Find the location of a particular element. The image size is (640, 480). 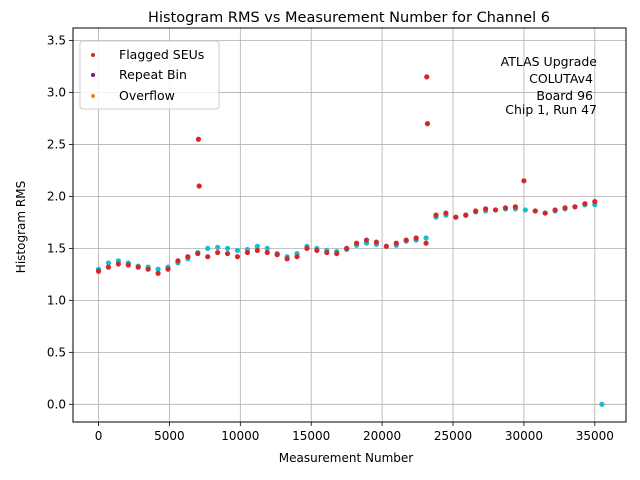

y-axis: 0.0 0.5 1.0 1.5 2.0 2.5 3.0 3.5 is located at coordinates (60, 222).